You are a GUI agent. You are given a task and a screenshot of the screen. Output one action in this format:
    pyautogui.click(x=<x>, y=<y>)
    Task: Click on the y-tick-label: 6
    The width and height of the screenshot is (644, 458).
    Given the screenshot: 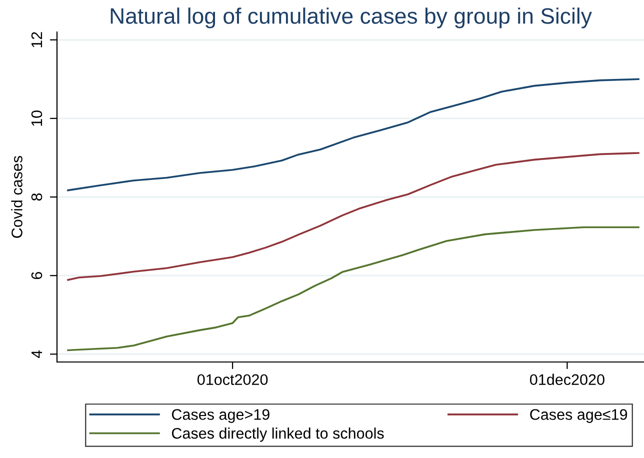 What is the action you would take?
    pyautogui.click(x=36, y=276)
    